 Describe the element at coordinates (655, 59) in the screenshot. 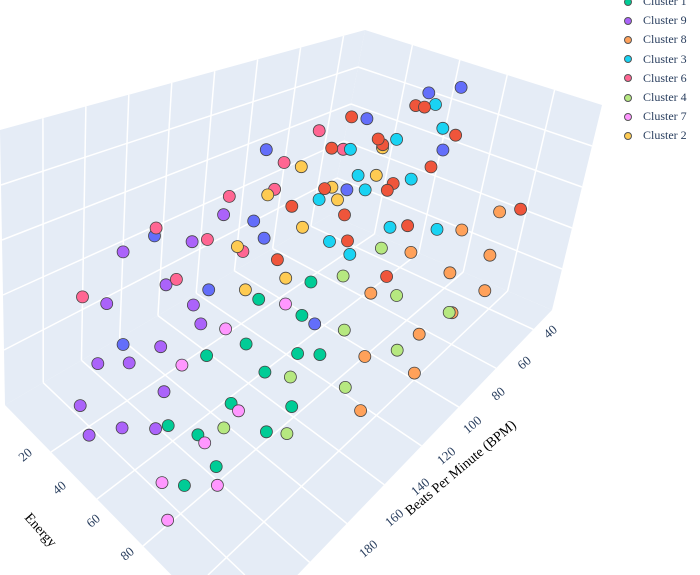

I see `legend-item: Cluster 3` at that location.